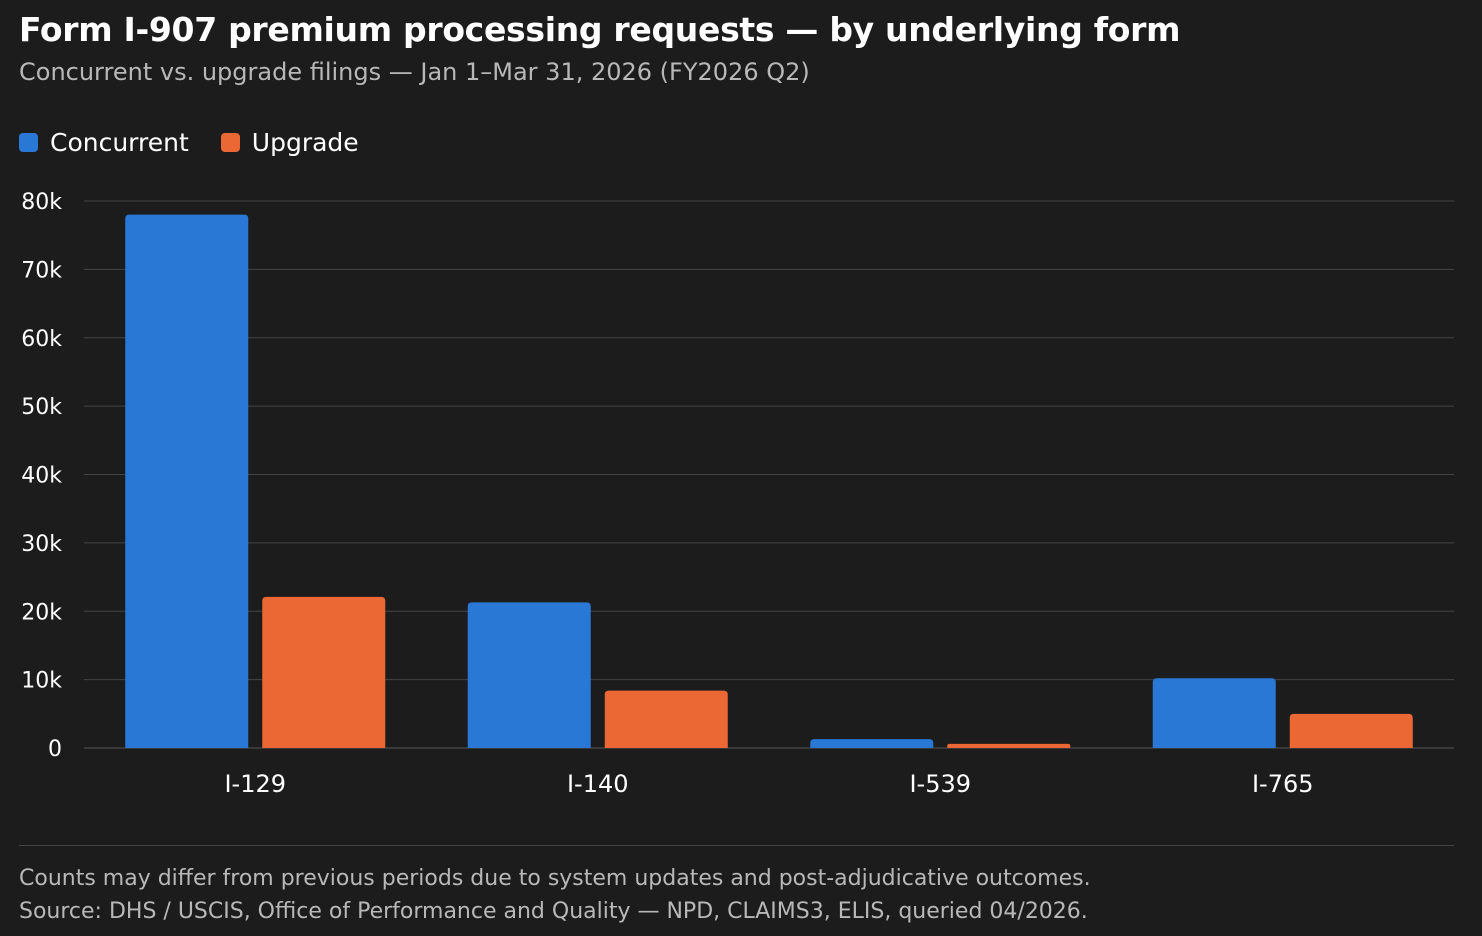 The height and width of the screenshot is (936, 1482). What do you see at coordinates (255, 784) in the screenshot?
I see `x-tick-label: I-129` at bounding box center [255, 784].